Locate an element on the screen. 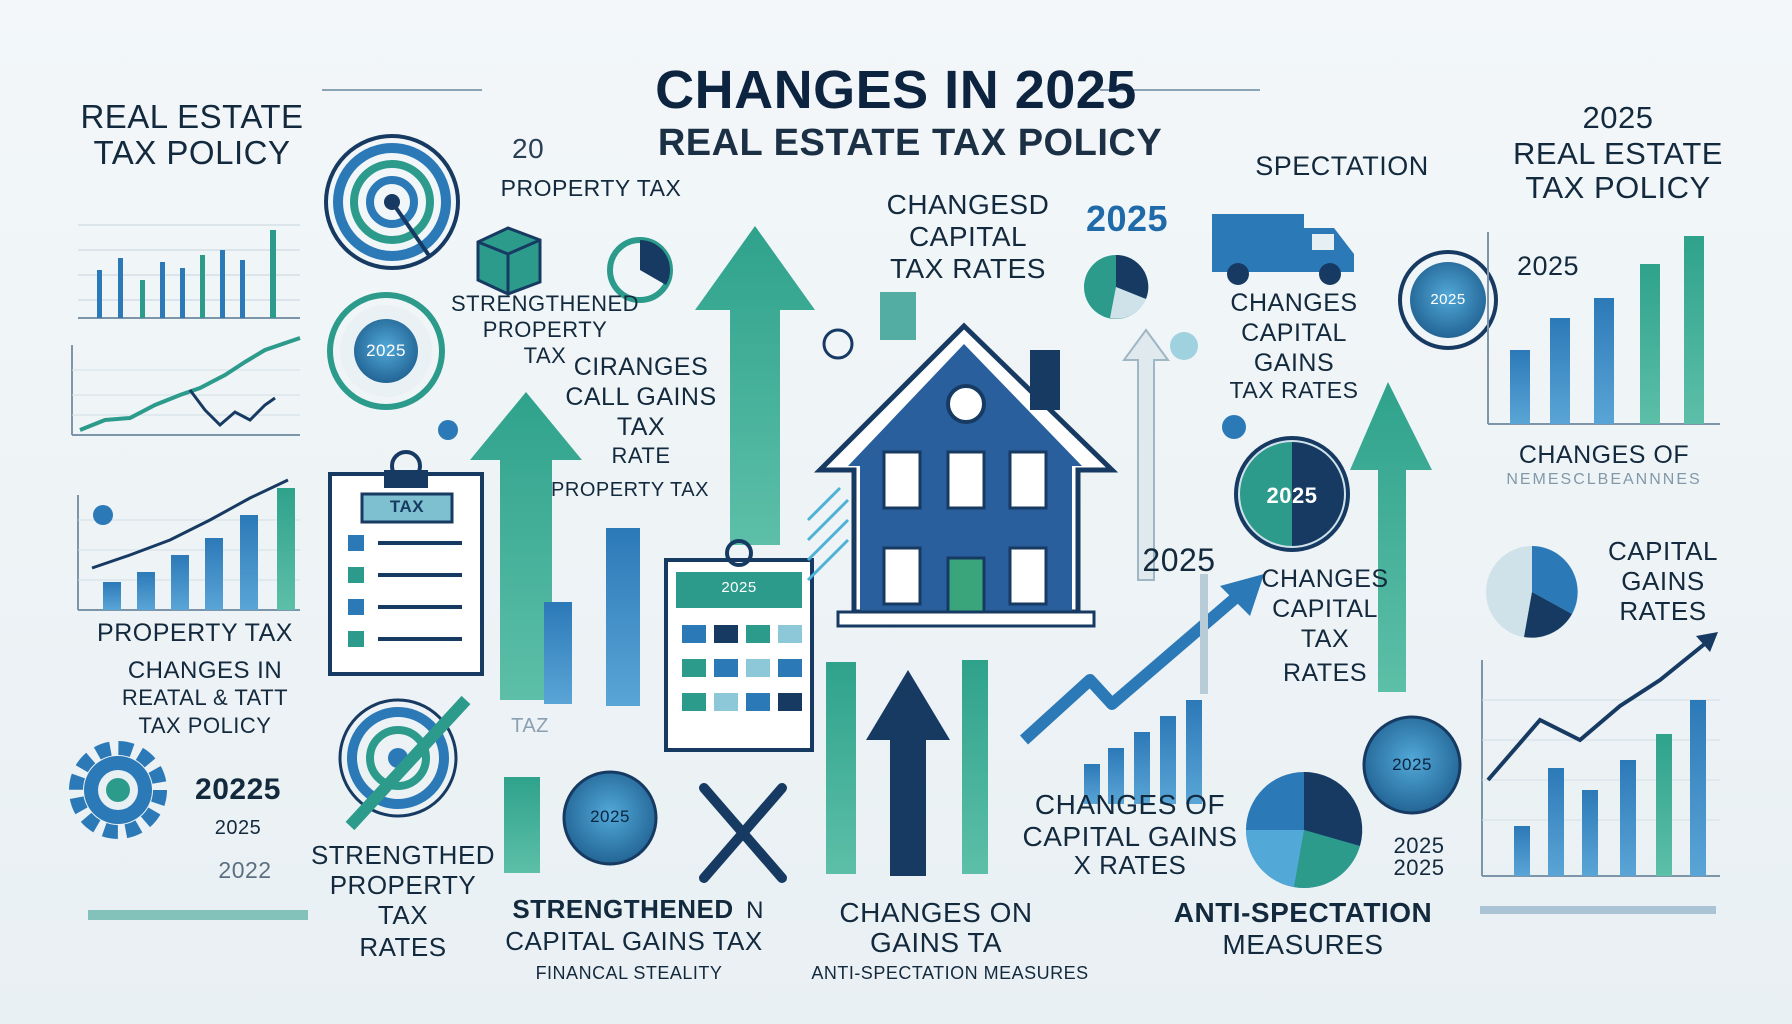 The width and height of the screenshot is (1792, 1024). label-changes-call-1: CIRANGES is located at coordinates (641, 367).